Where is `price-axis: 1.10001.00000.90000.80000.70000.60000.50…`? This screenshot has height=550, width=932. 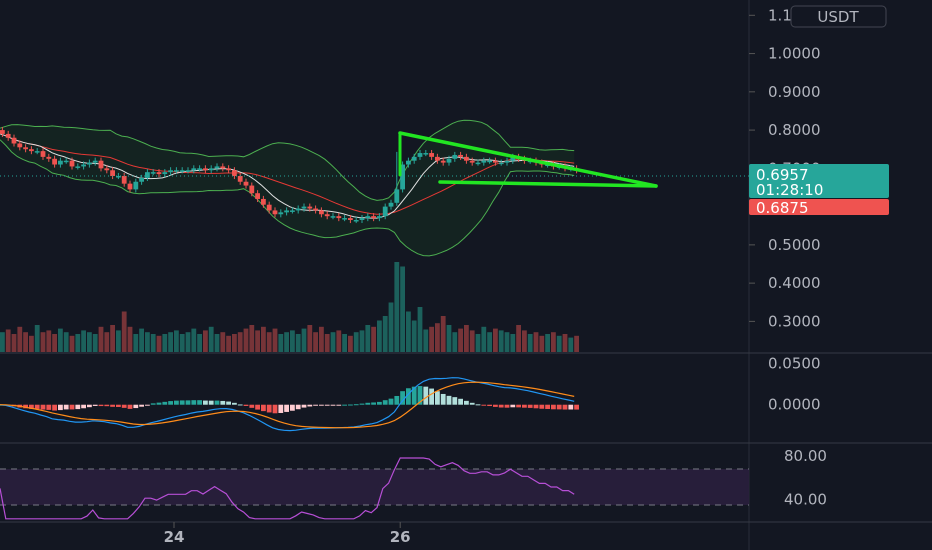
price-axis: 1.10001.00000.90000.80000.70000.60000.50… is located at coordinates (788, 257).